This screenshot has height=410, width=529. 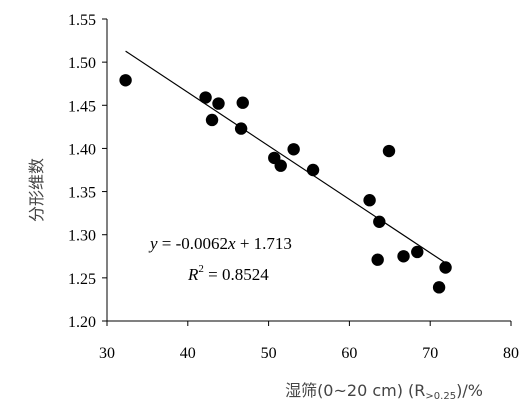 I want to click on r-squared-label: R2 = 0.8524, so click(x=228, y=273).